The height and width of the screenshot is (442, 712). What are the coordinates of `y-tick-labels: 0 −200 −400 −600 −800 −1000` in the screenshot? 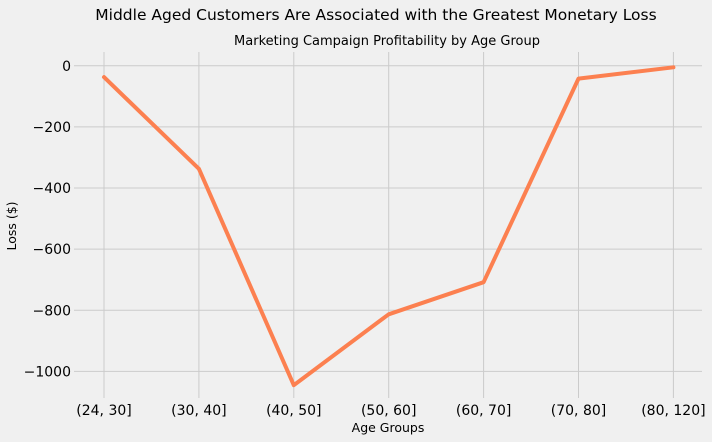 It's located at (47, 220).